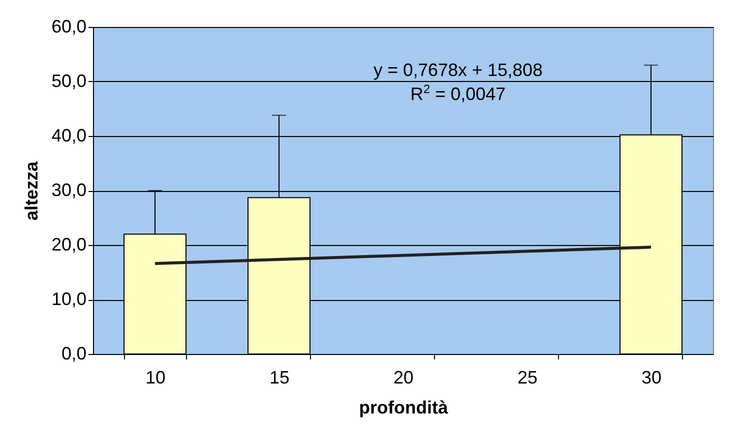  Describe the element at coordinates (458, 93) in the screenshot. I see `annotation: R$^{2}$ = 0,0047` at that location.